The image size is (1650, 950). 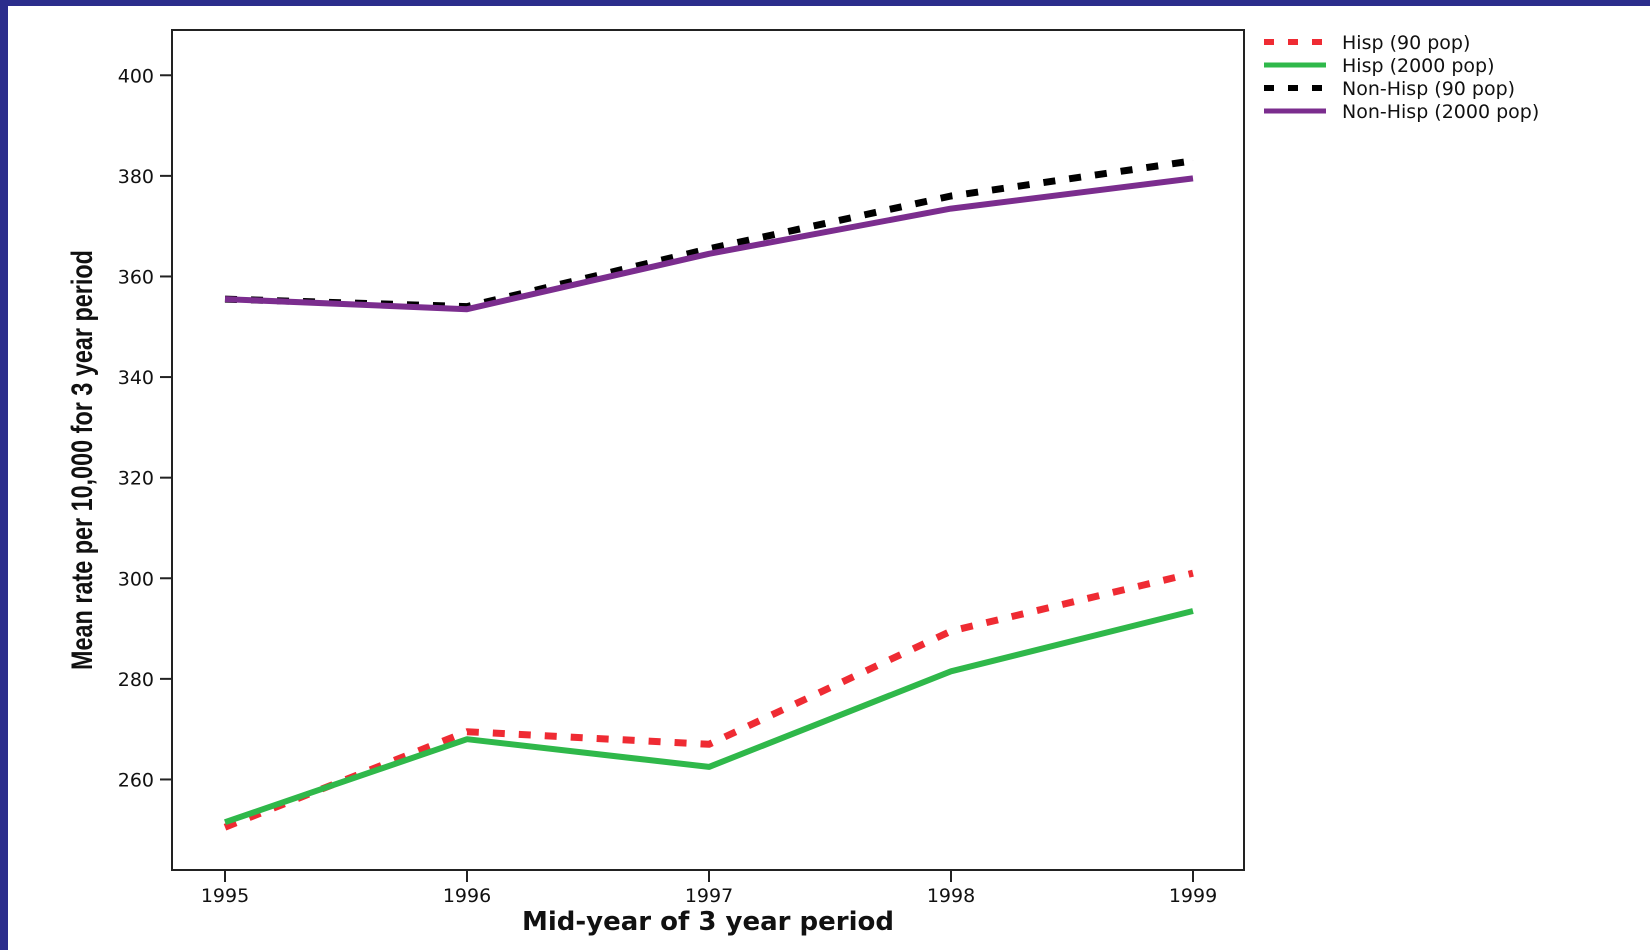 What do you see at coordinates (225, 896) in the screenshot?
I see `x-tick-label: 1995` at bounding box center [225, 896].